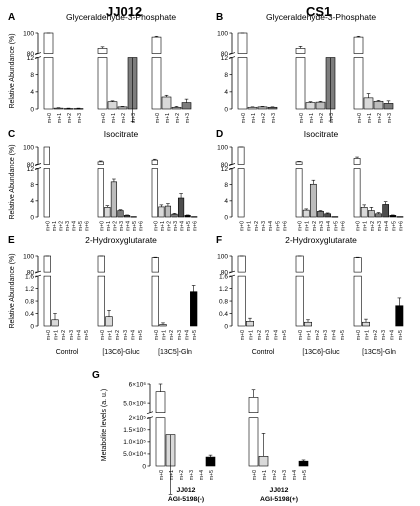  What do you see at coordinates (104, 425) in the screenshot?
I see `y-axis-label: Metabolite levels (a. u.)` at bounding box center [104, 425].